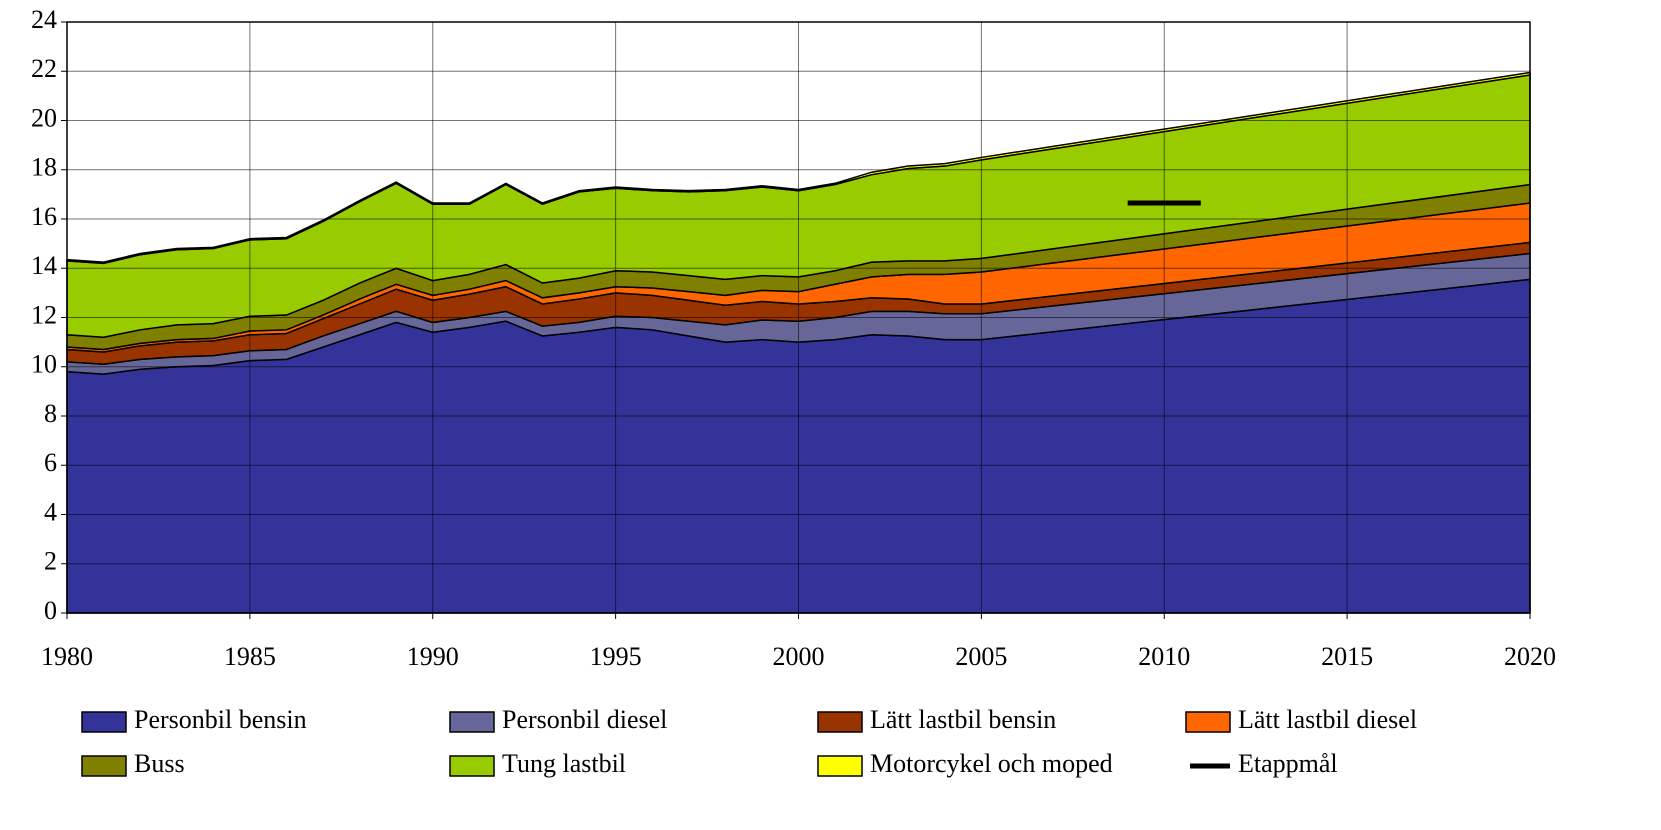 Image resolution: width=1661 pixels, height=830 pixels. I want to click on legend-label: Lätt lastbil bensin, so click(963, 719).